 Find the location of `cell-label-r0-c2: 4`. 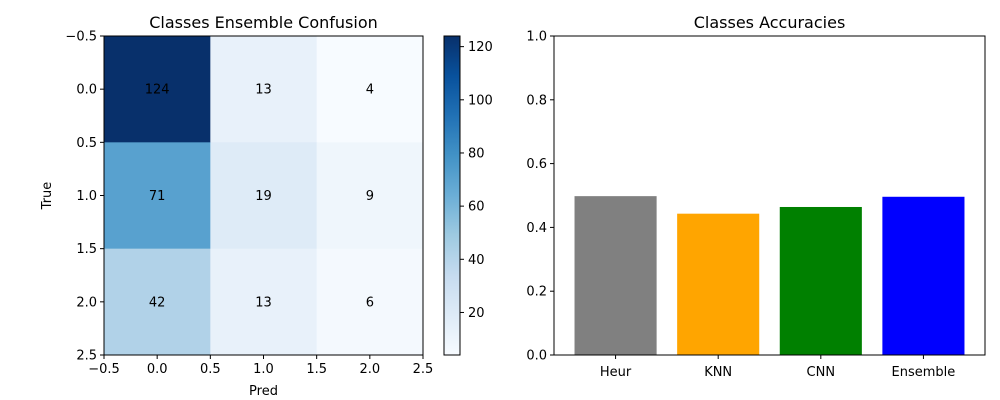

cell-label-r0-c2: 4 is located at coordinates (370, 90).